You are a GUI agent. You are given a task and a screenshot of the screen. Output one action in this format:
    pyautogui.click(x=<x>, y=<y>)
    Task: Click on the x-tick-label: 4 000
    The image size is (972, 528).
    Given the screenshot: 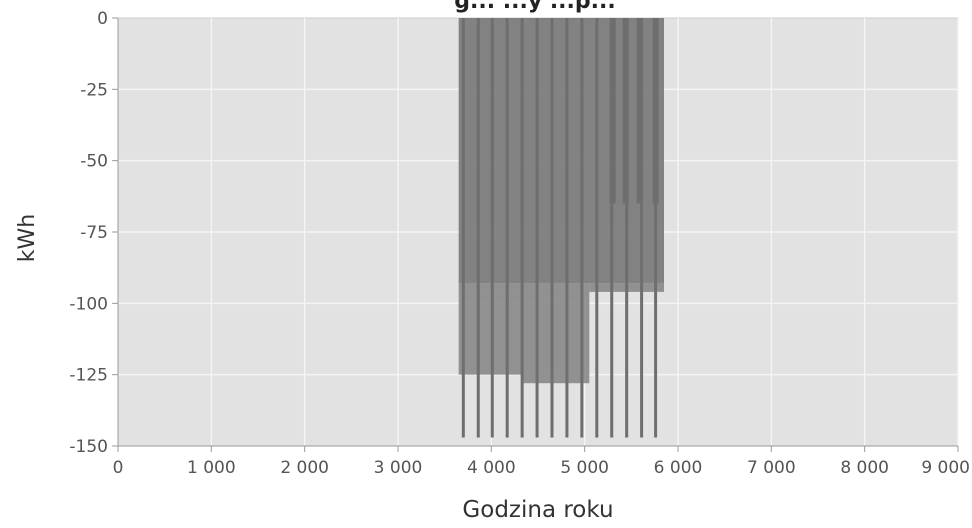 What is the action you would take?
    pyautogui.click(x=491, y=468)
    